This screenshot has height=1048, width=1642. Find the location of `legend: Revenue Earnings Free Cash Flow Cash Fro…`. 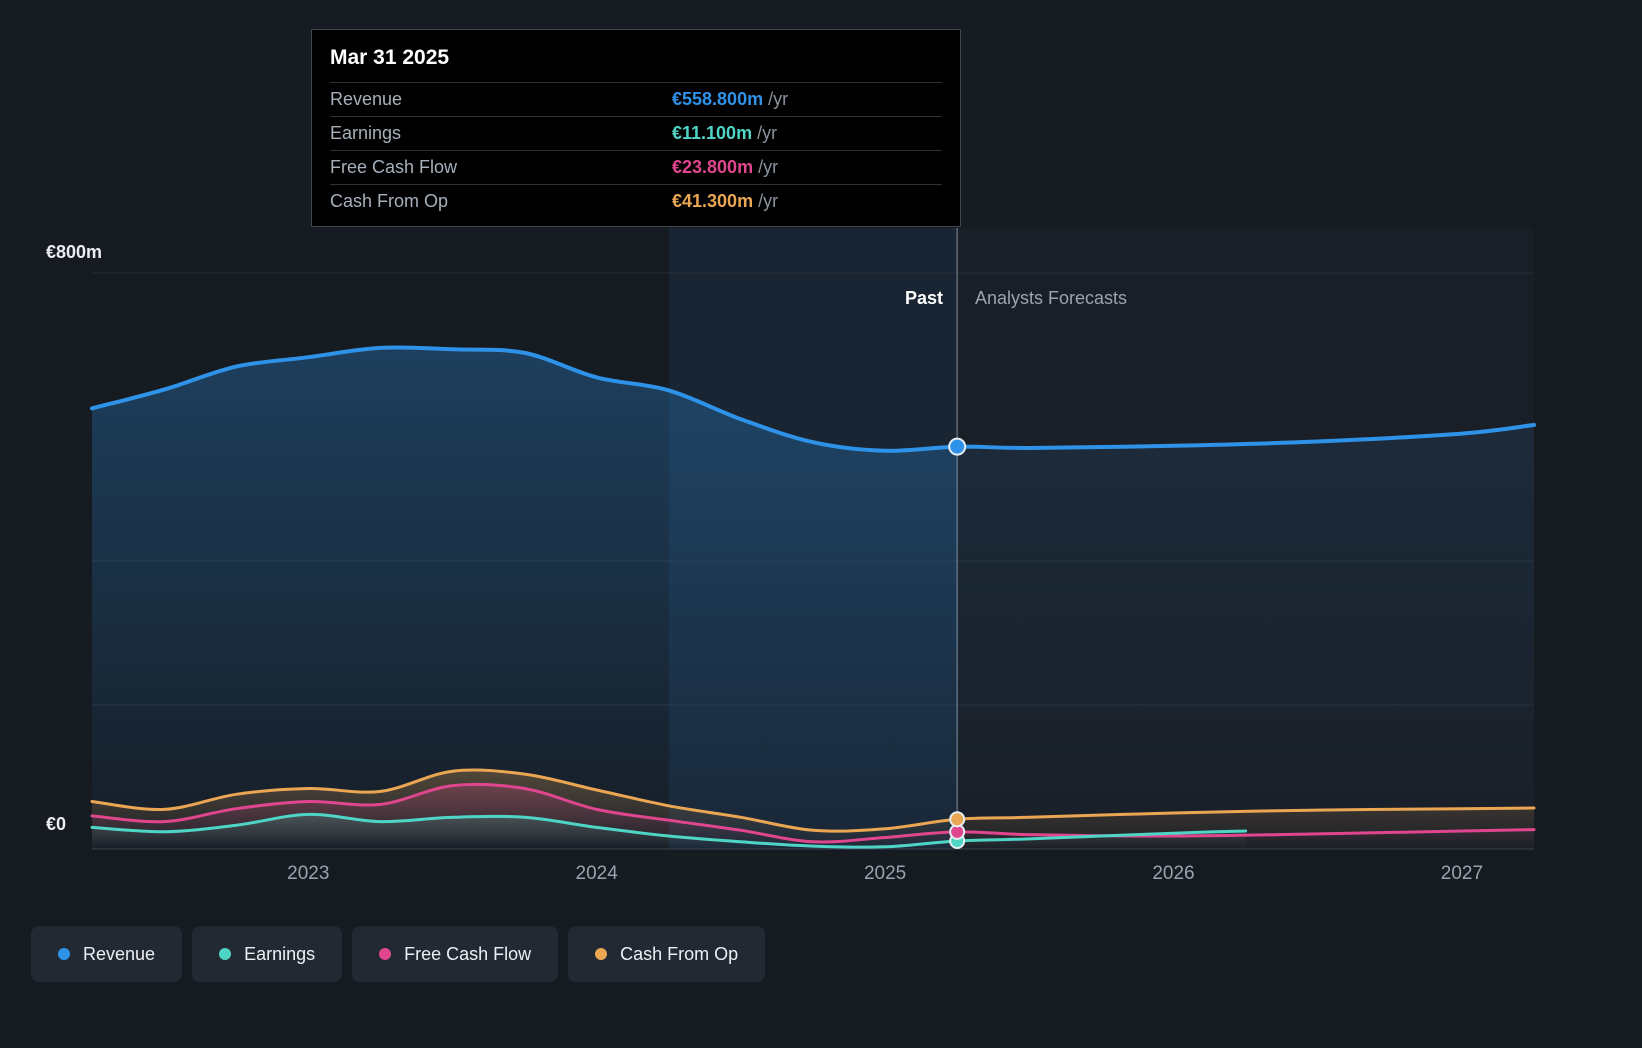

legend: Revenue Earnings Free Cash Flow Cash Fro… is located at coordinates (398, 954).